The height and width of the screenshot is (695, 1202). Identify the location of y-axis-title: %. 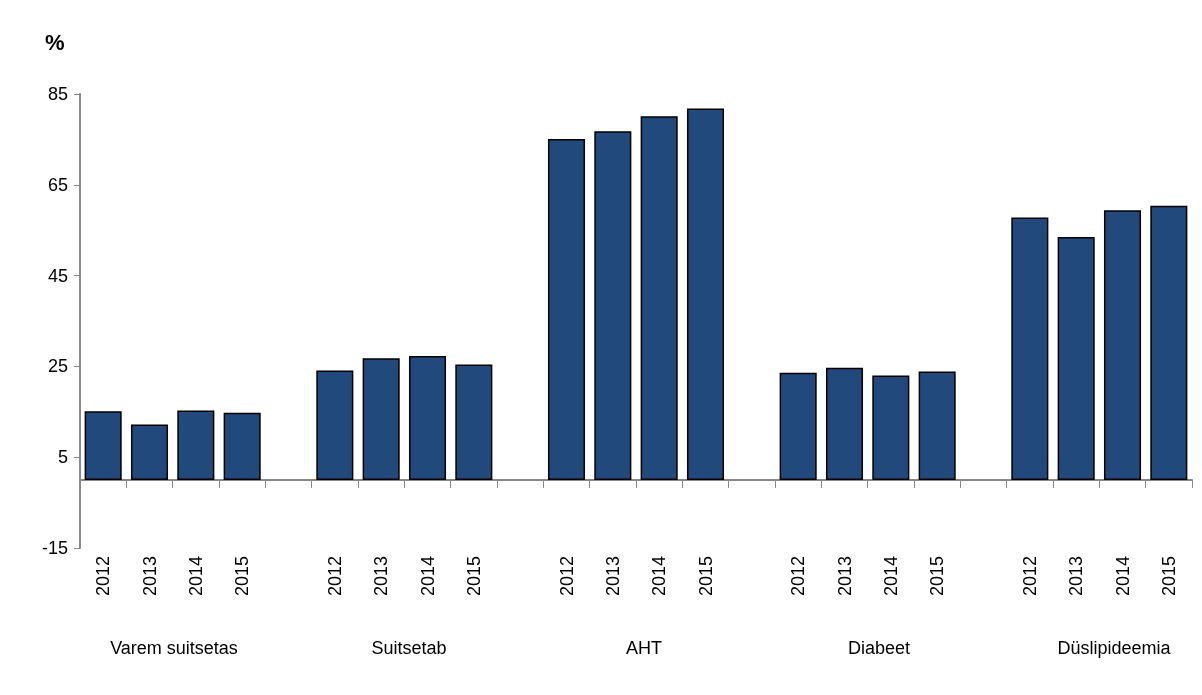
(55, 42).